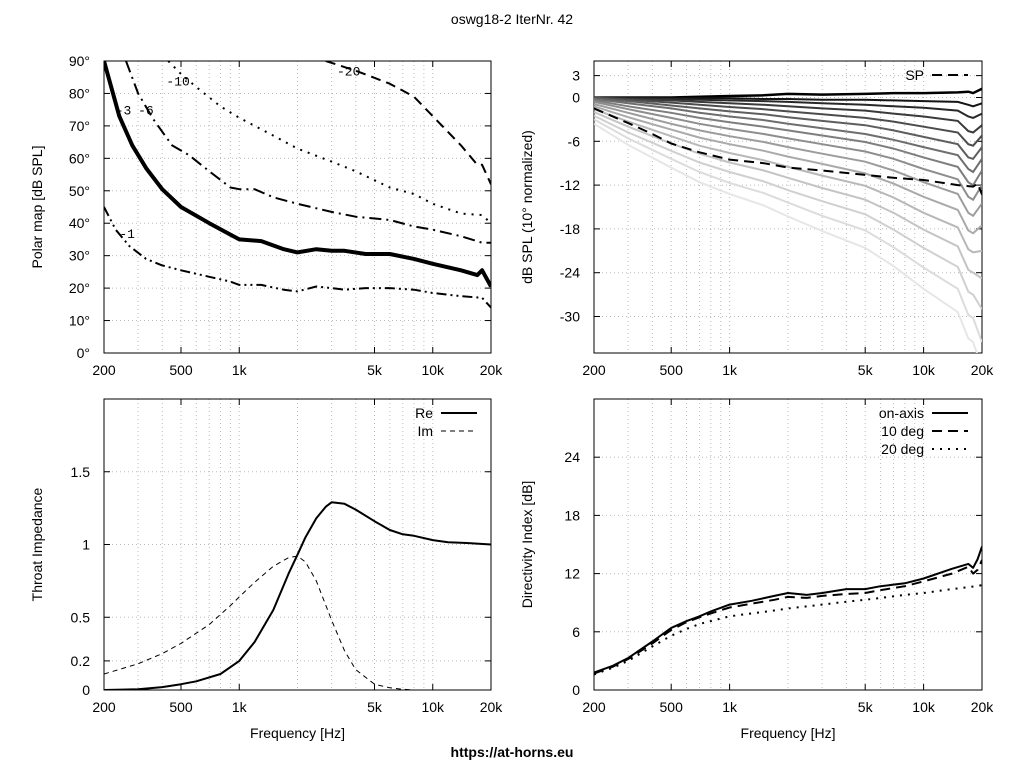  I want to click on y-tick-label: 24, so click(572, 457).